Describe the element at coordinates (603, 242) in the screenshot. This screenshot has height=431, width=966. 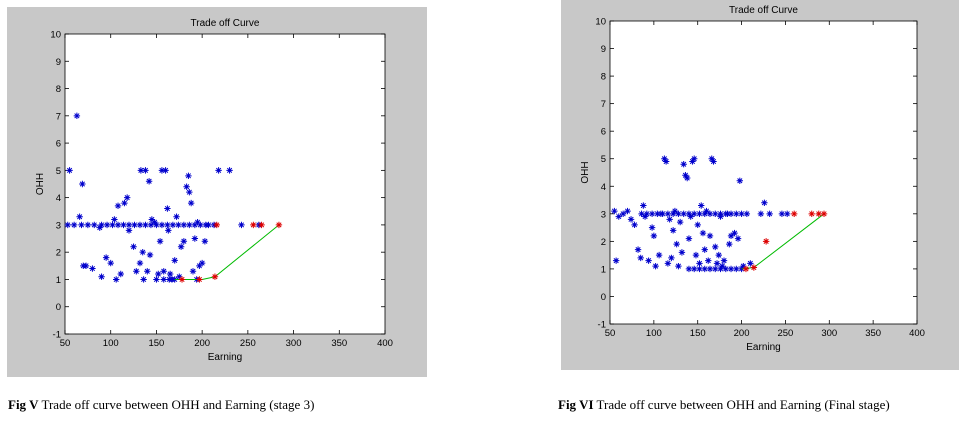
I see `y-tick-label: 2` at that location.